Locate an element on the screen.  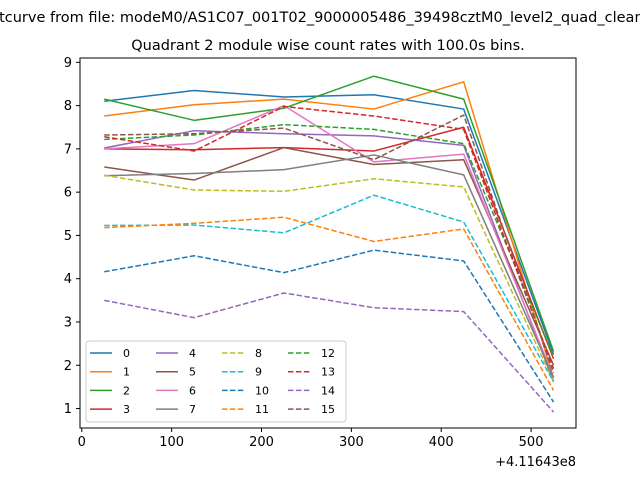
legend-label-5: 5 is located at coordinates (192, 372).